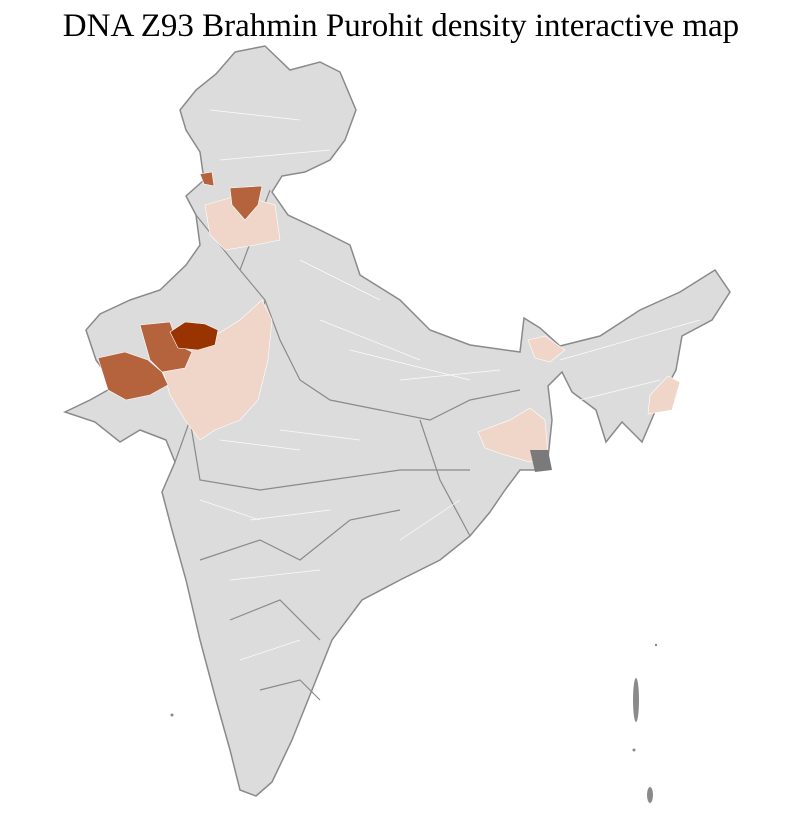 The height and width of the screenshot is (829, 802). Describe the element at coordinates (133, 376) in the screenshot. I see `region-medium-barmer` at that location.